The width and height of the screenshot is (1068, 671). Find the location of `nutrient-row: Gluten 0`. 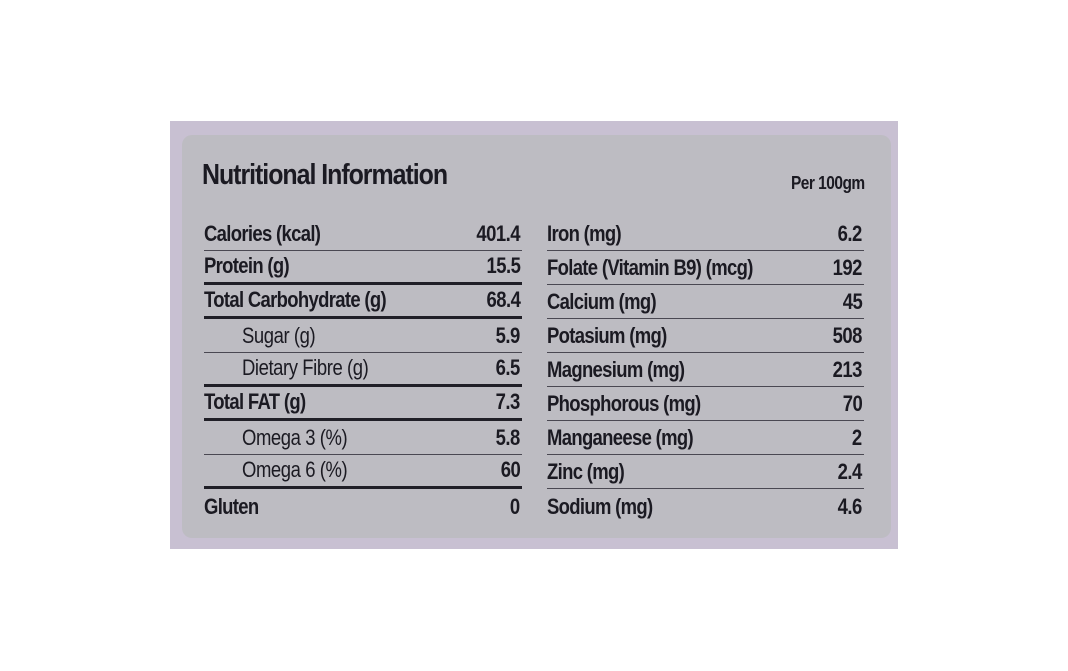

nutrient-row: Gluten 0 is located at coordinates (363, 506).